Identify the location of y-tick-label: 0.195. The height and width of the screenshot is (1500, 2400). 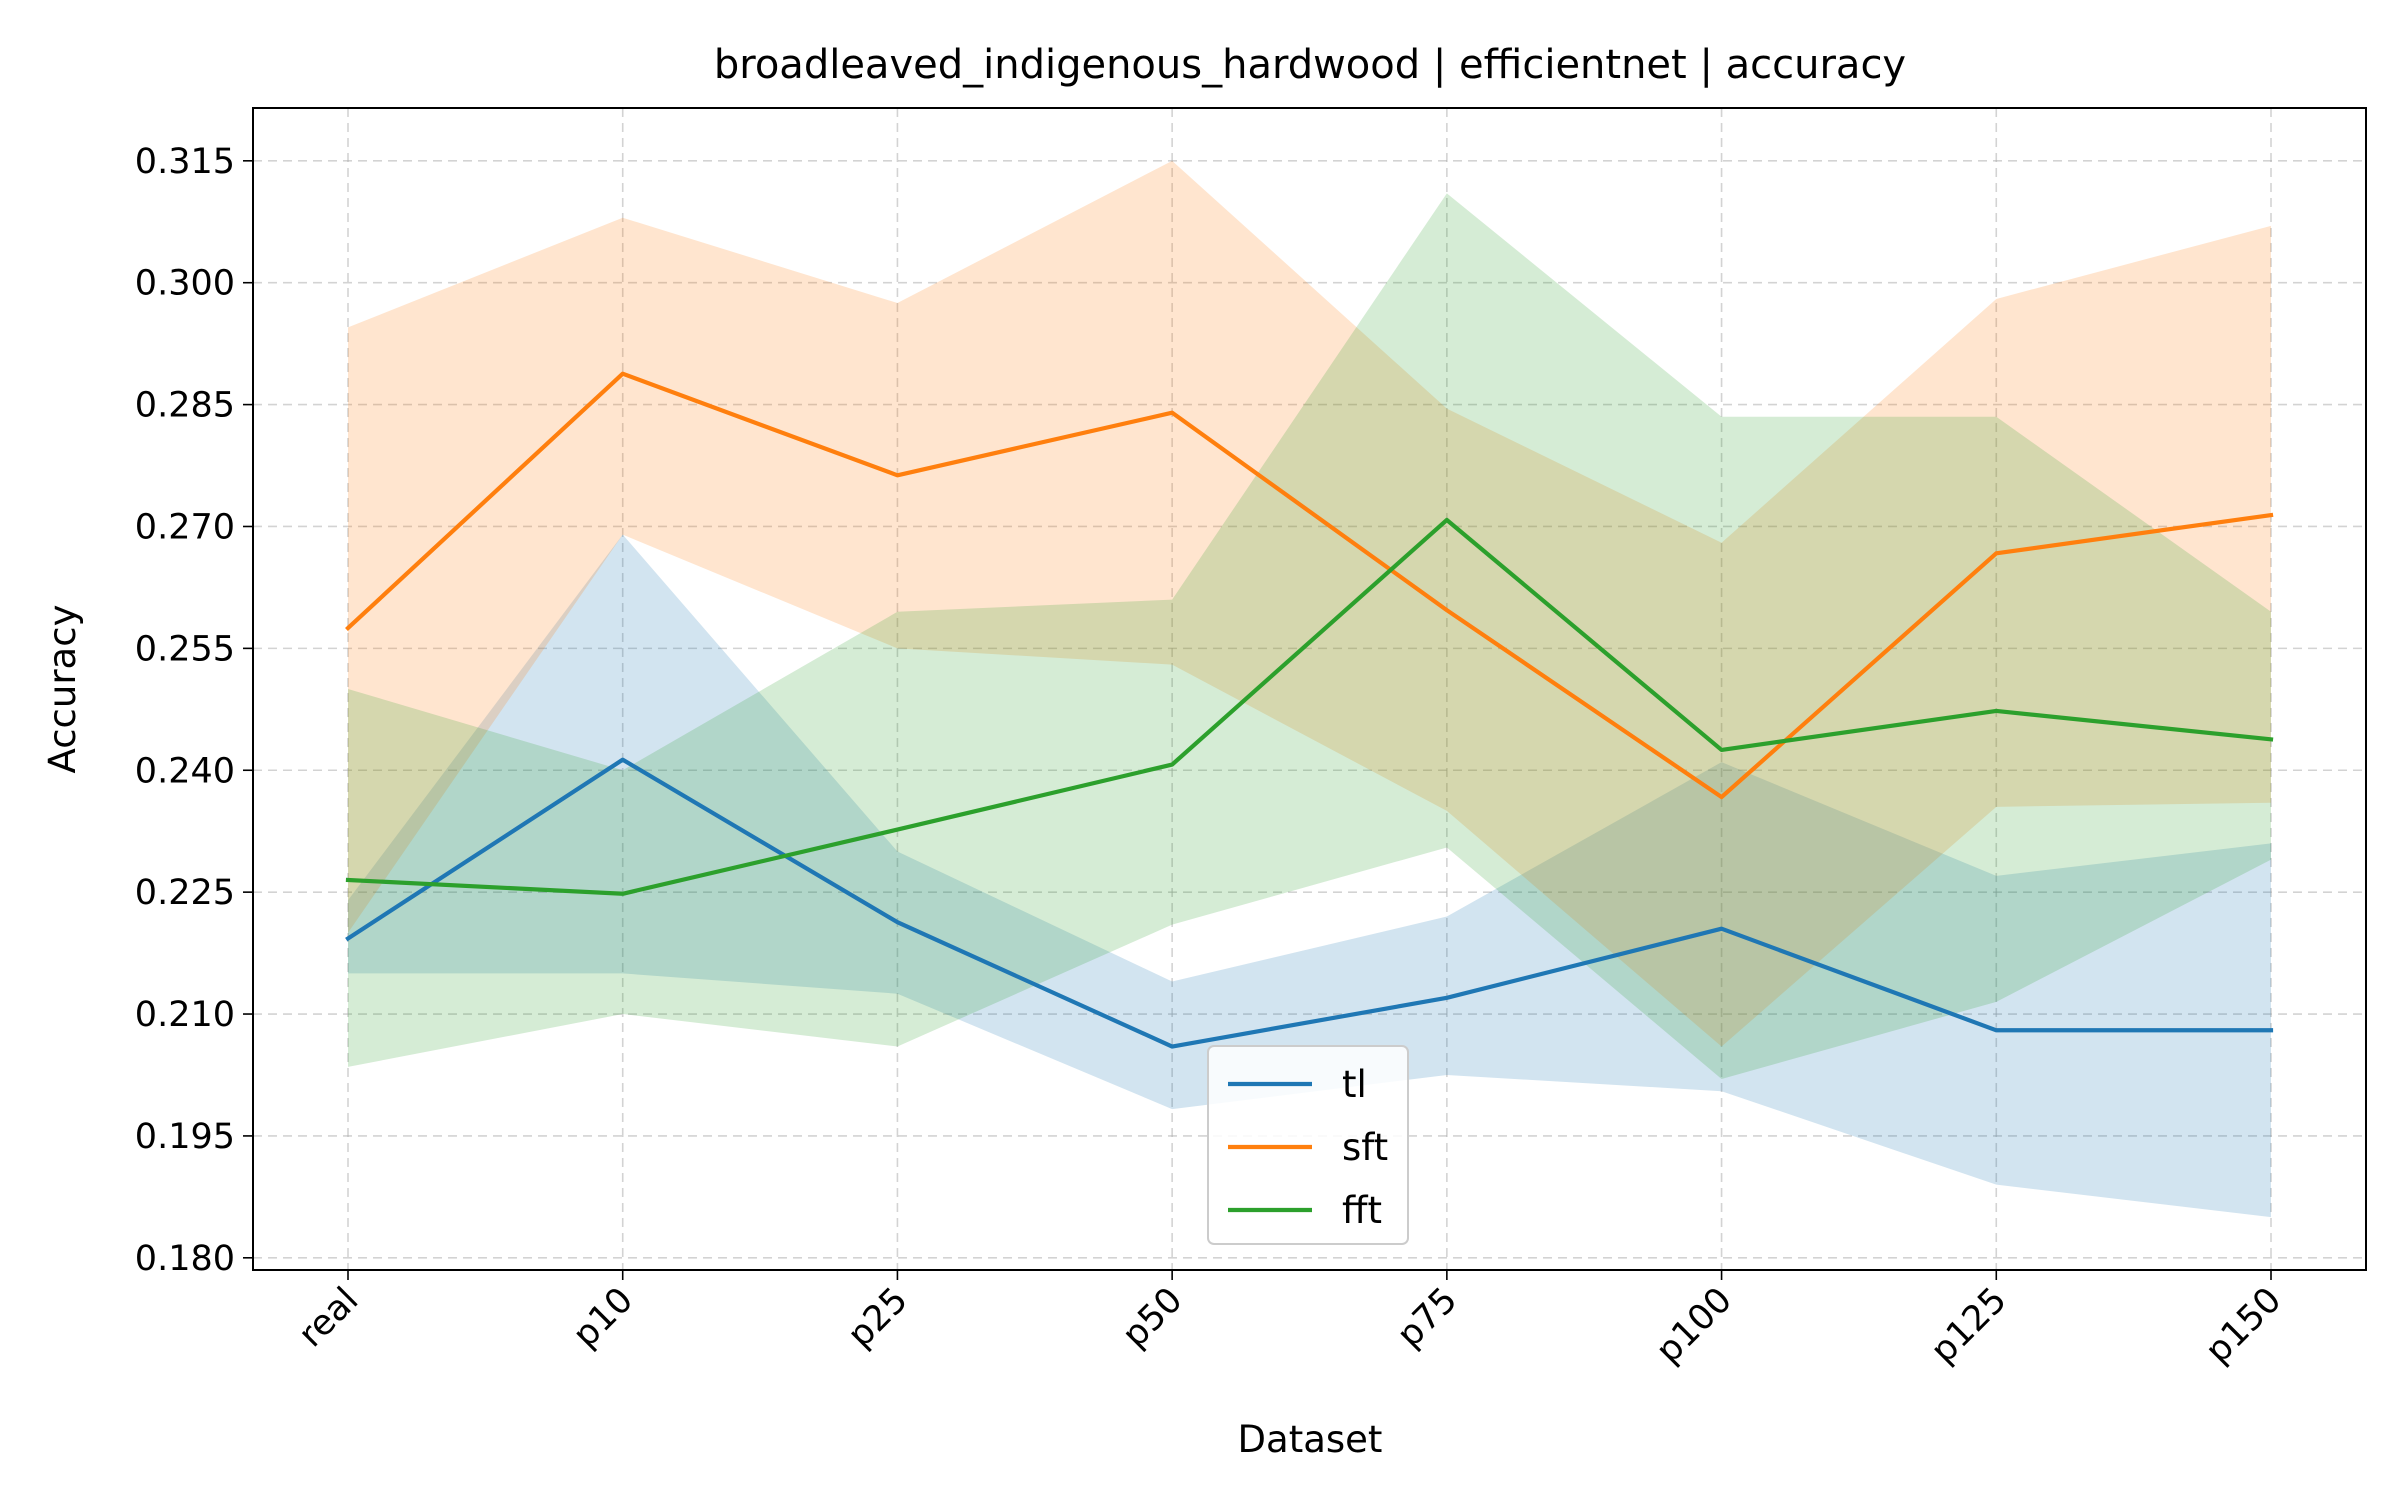
(185, 1137).